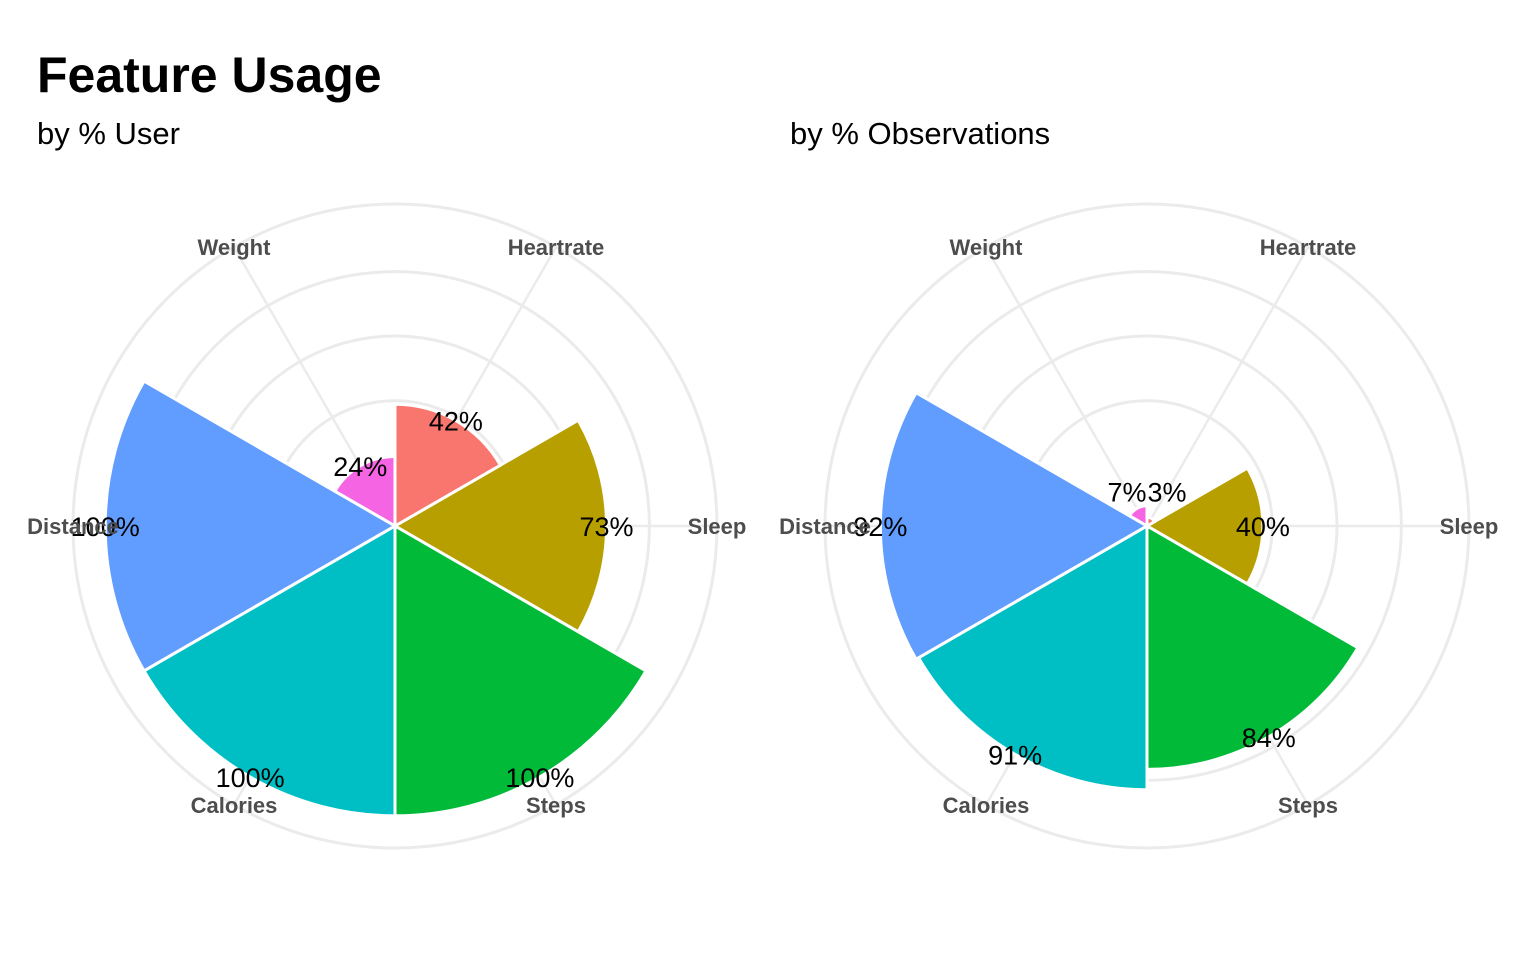 This screenshot has height=960, width=1536. What do you see at coordinates (209, 75) in the screenshot?
I see `chart-title: Feature Usage` at bounding box center [209, 75].